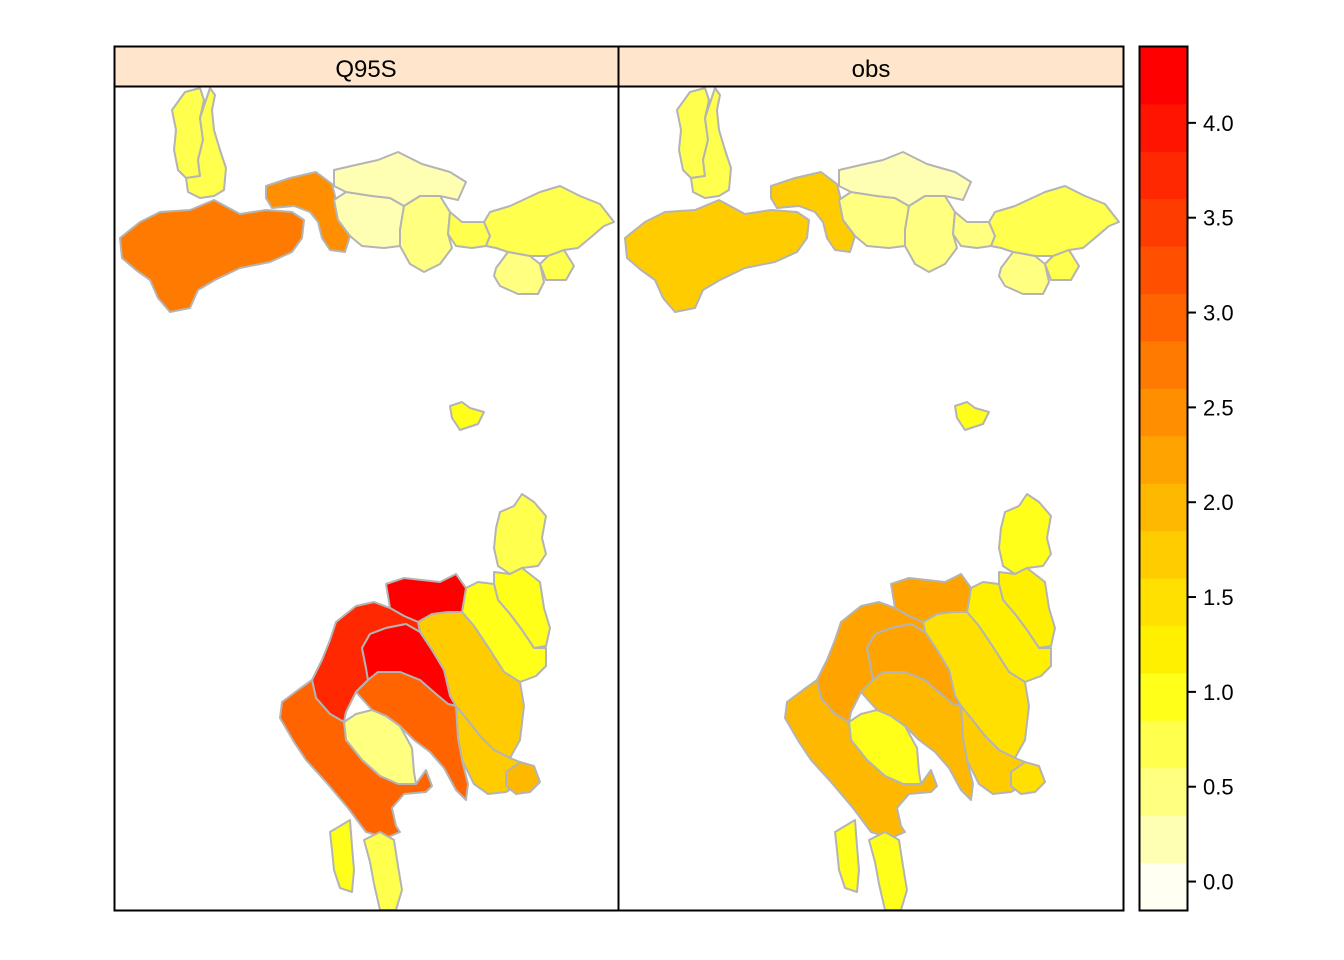 This screenshot has width=1344, height=960. What do you see at coordinates (1218, 787) in the screenshot?
I see `color-key-tick-label: 0.5` at bounding box center [1218, 787].